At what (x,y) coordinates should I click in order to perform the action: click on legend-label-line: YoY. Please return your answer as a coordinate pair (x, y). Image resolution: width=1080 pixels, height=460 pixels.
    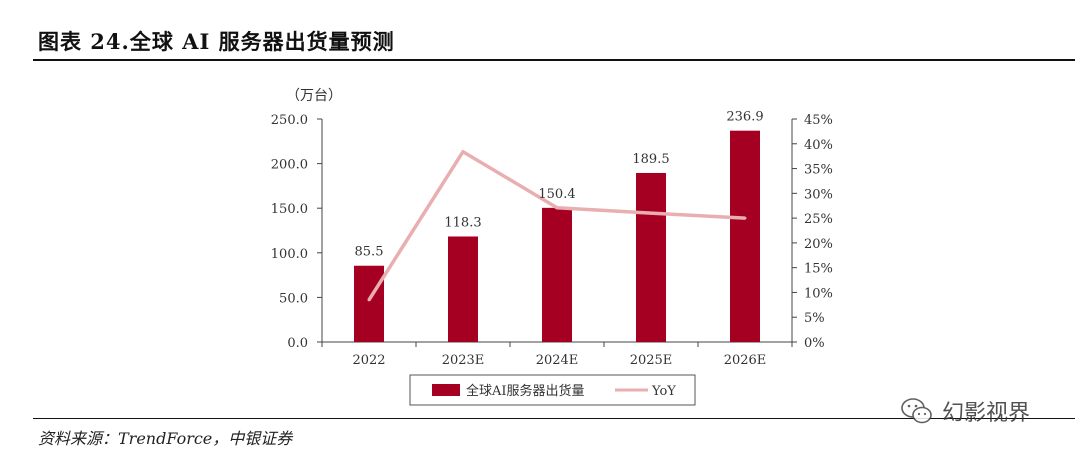
    Looking at the image, I should click on (663, 391).